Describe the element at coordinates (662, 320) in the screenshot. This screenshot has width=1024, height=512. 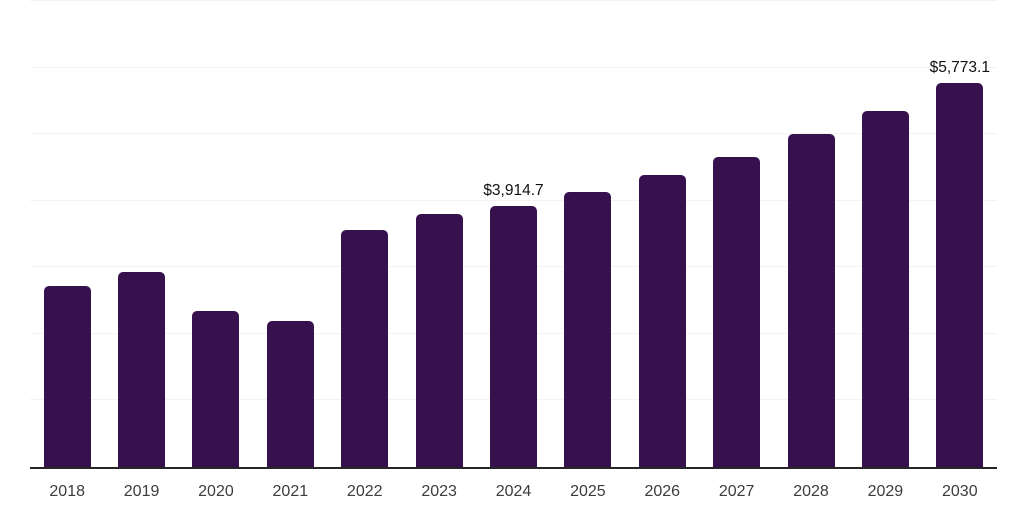
I see `bar-2026` at that location.